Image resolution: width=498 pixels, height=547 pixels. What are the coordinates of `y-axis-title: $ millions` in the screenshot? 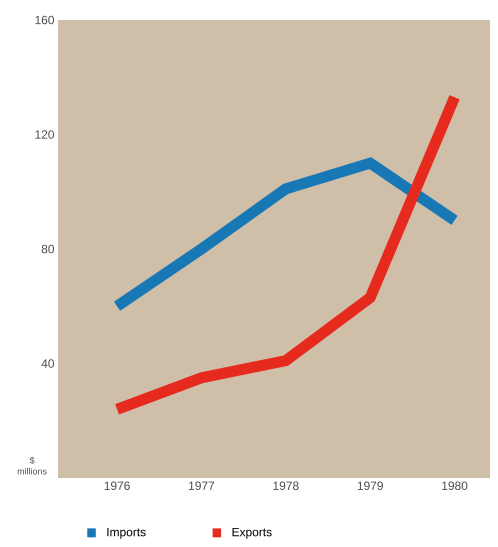 It's located at (32, 465).